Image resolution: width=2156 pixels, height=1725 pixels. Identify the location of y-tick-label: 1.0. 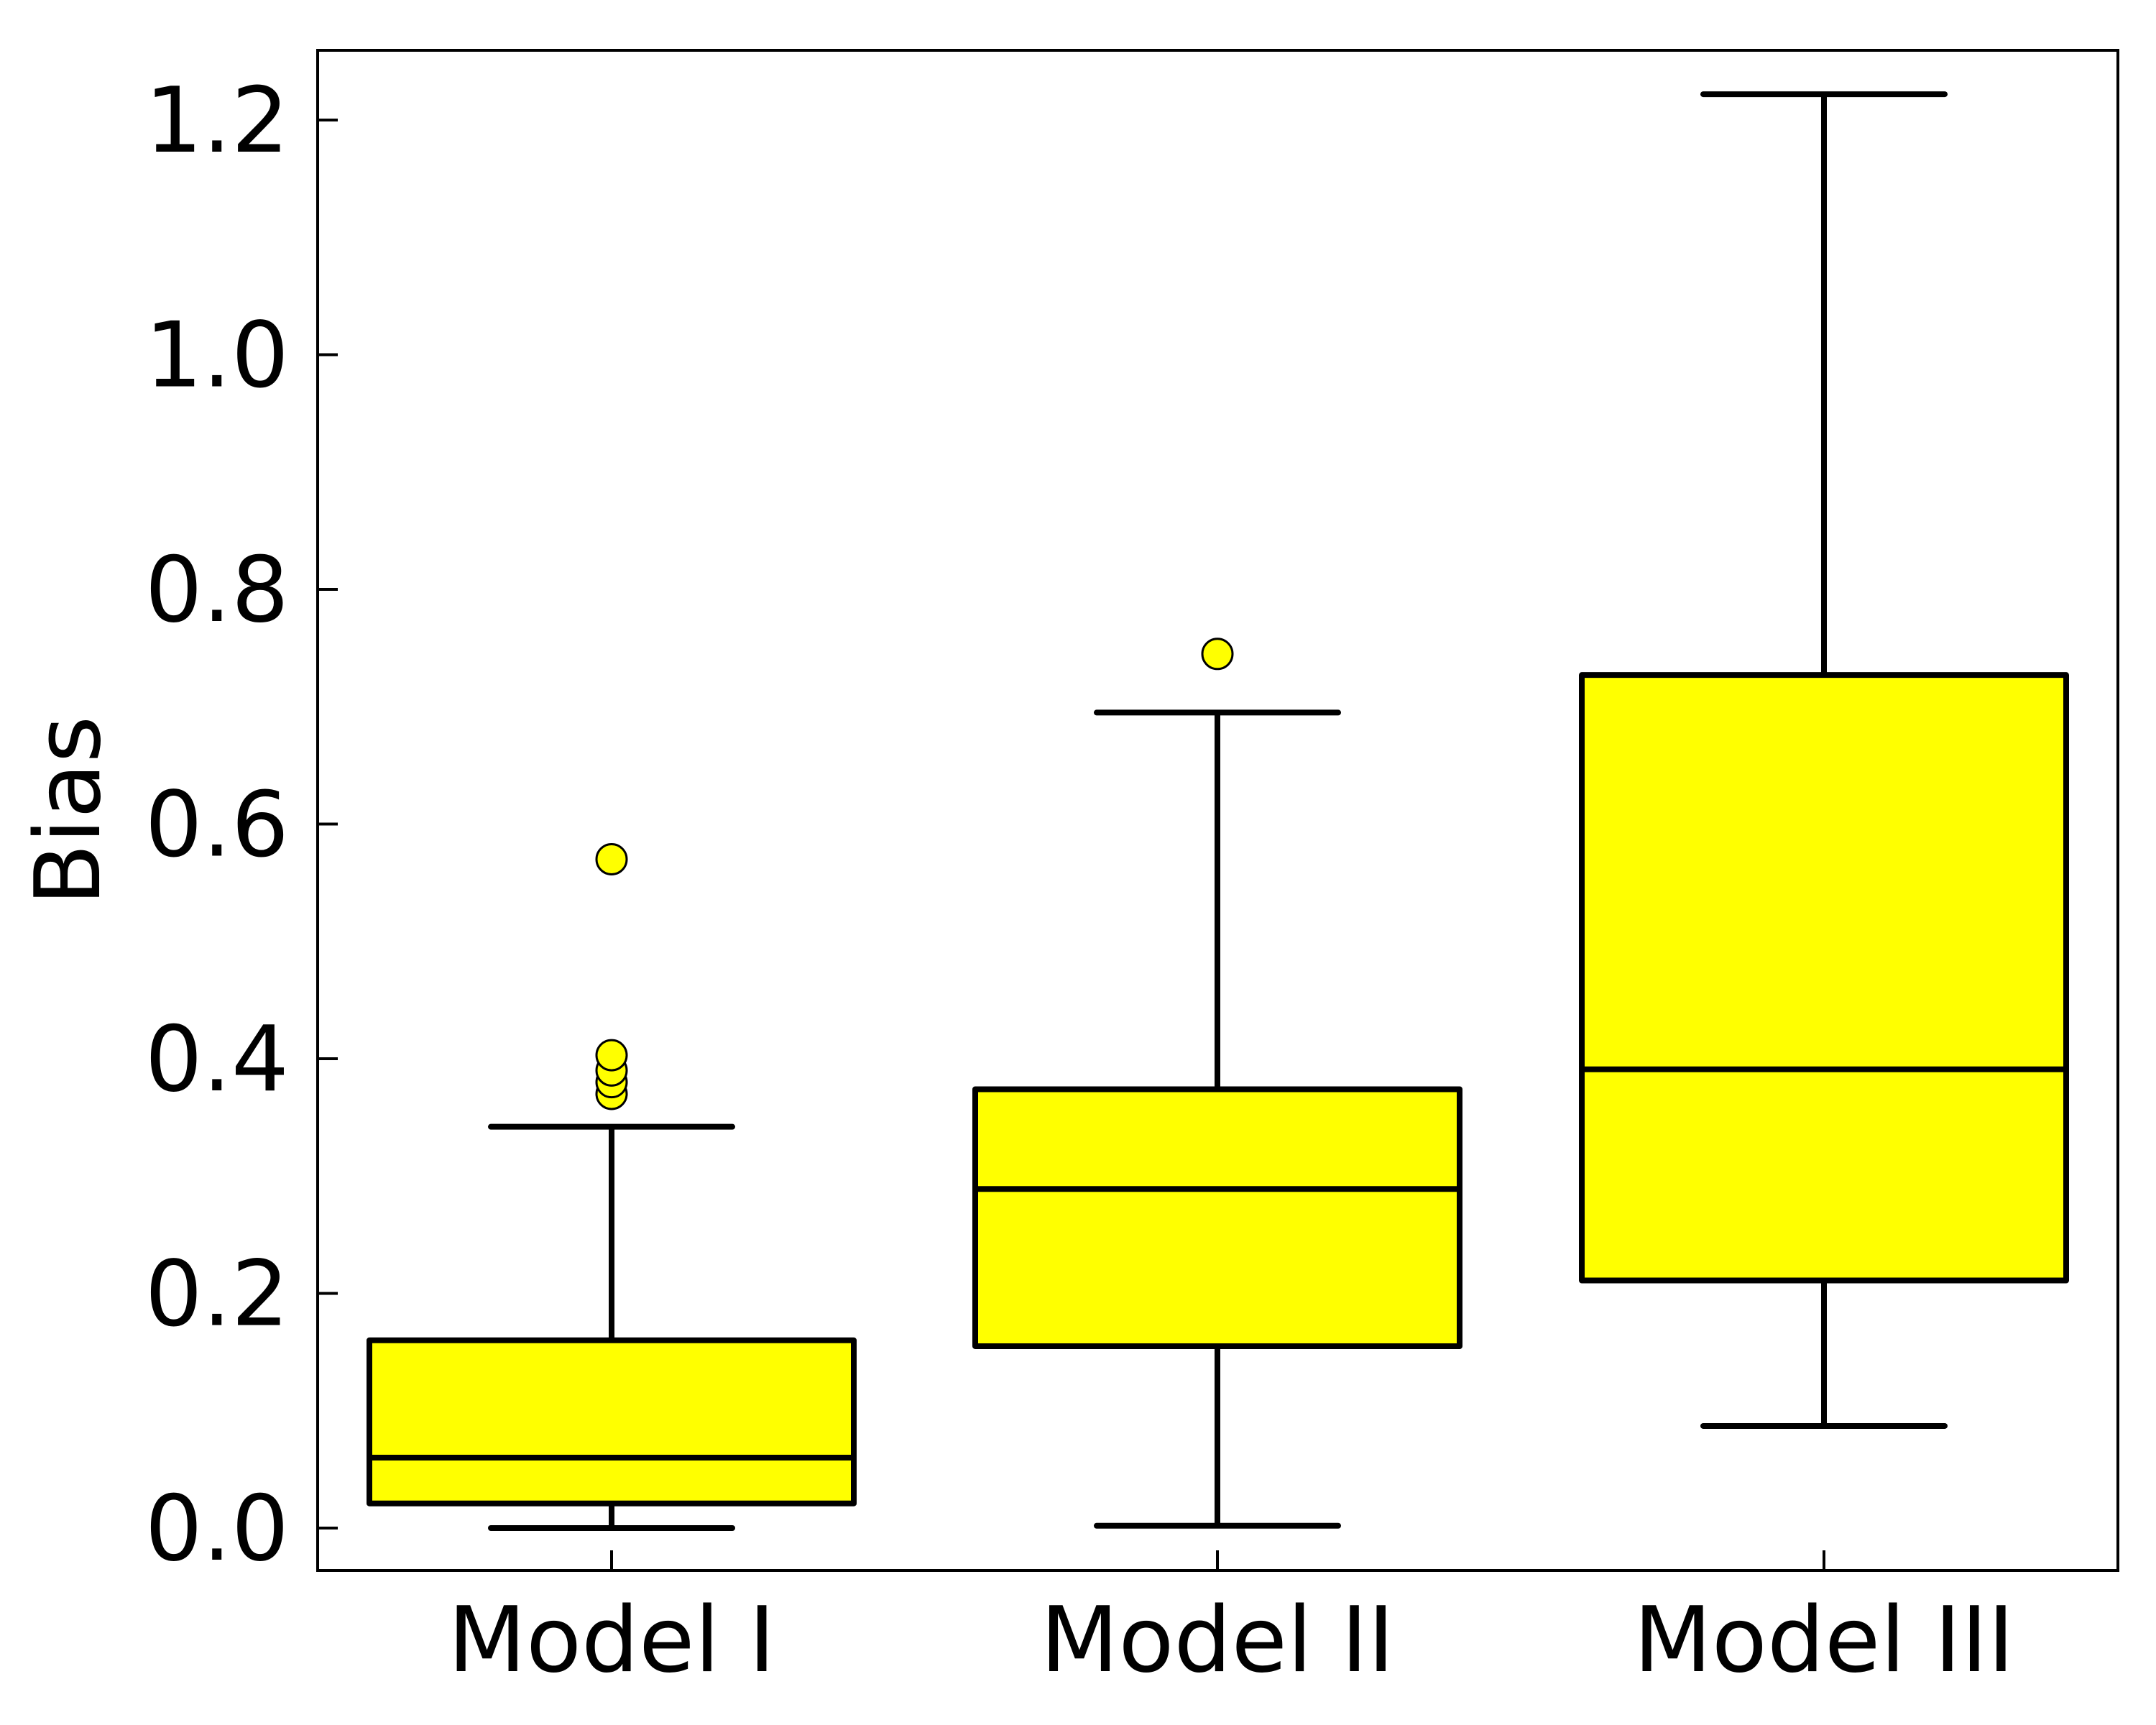
(217, 355).